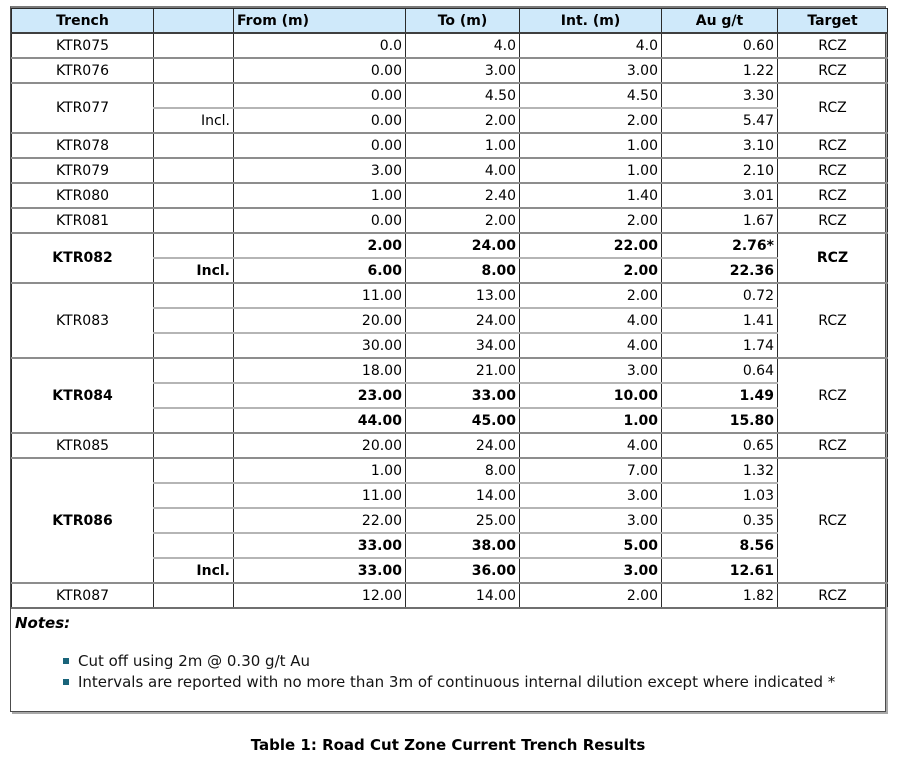 The image size is (898, 769). I want to click on int-cell: 10.00, so click(590, 395).